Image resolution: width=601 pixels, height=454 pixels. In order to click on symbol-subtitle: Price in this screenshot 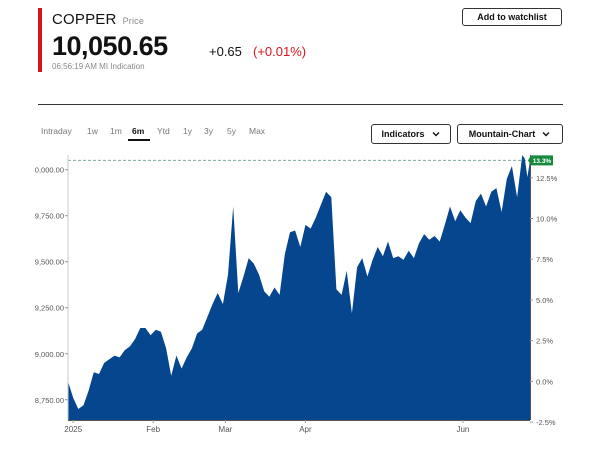, I will do `click(133, 21)`.